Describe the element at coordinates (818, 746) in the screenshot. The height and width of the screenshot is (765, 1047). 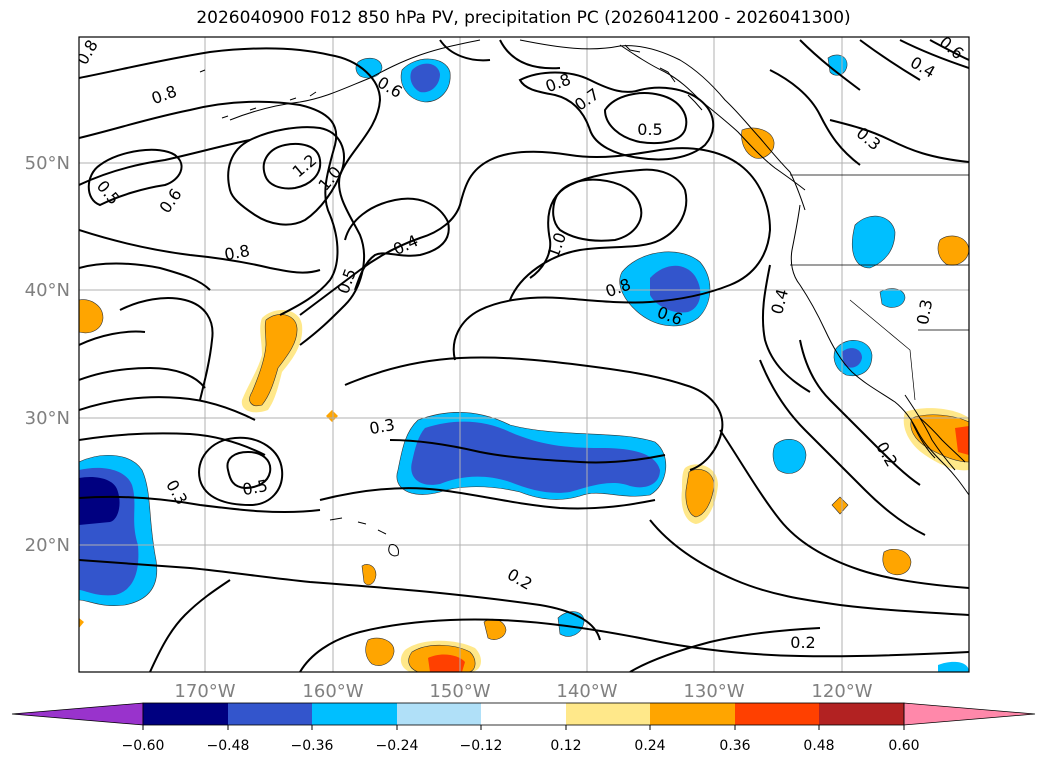
I see `colorbar-tick-label: 0.48` at that location.